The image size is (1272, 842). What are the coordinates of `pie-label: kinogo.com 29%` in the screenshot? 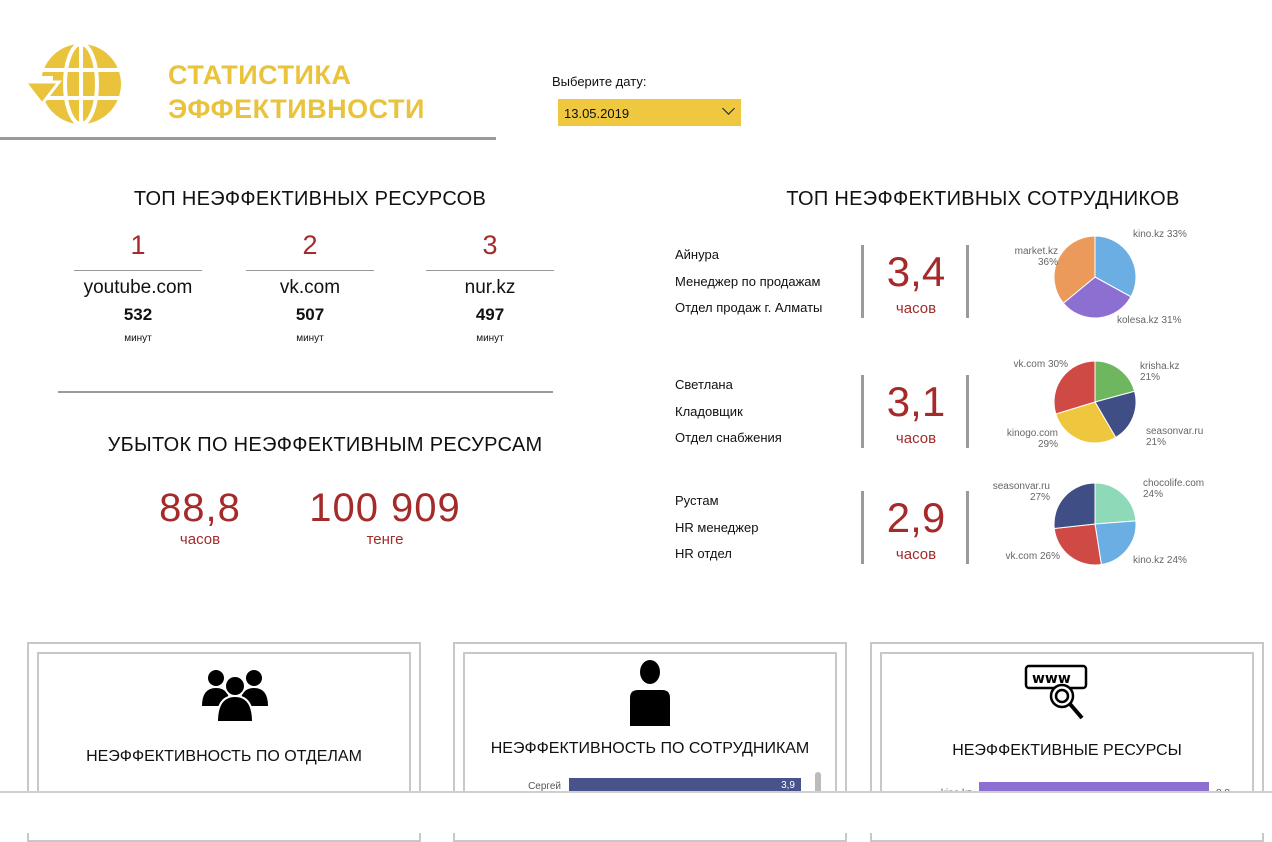 It's located at (1032, 439).